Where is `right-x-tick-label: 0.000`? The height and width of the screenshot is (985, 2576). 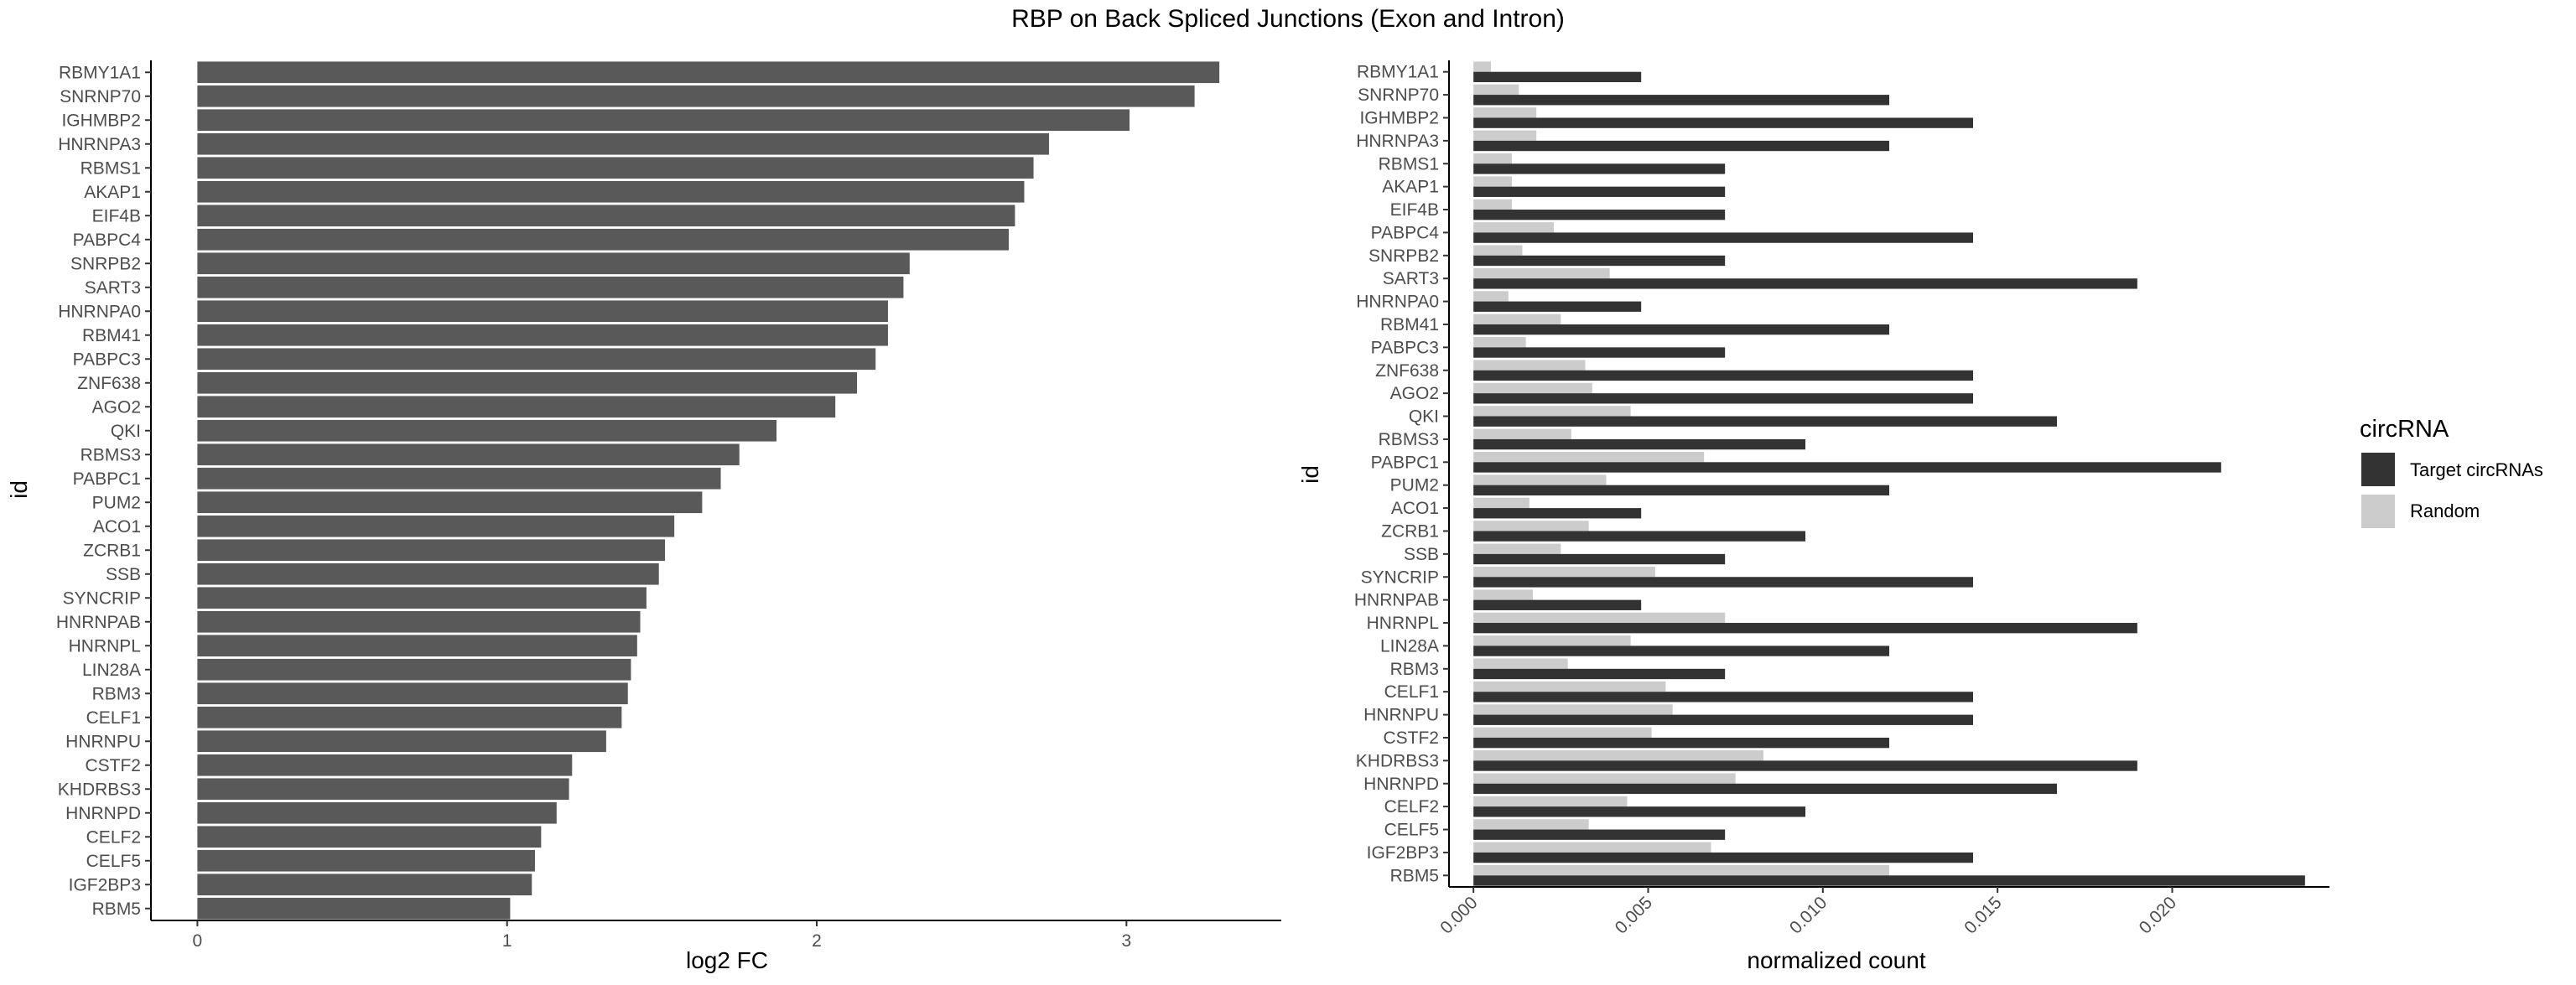
right-x-tick-label: 0.000 is located at coordinates (1458, 915).